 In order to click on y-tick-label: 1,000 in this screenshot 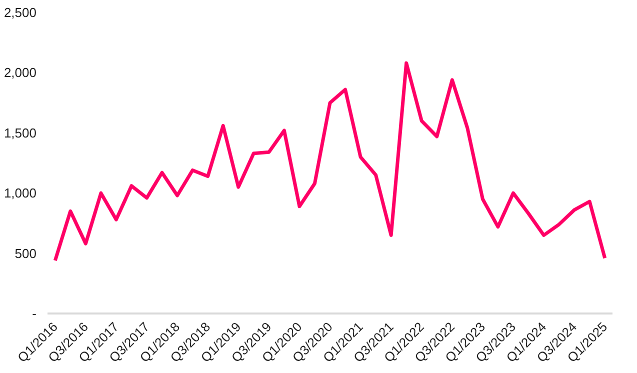, I will do `click(20, 193)`.